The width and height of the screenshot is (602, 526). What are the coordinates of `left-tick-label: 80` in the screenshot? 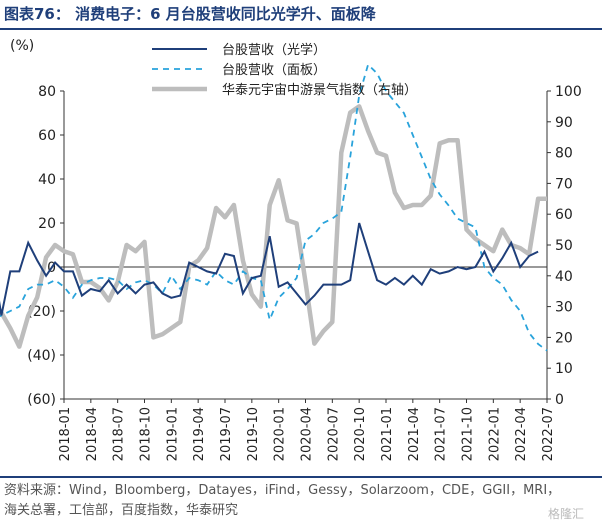 It's located at (47, 92).